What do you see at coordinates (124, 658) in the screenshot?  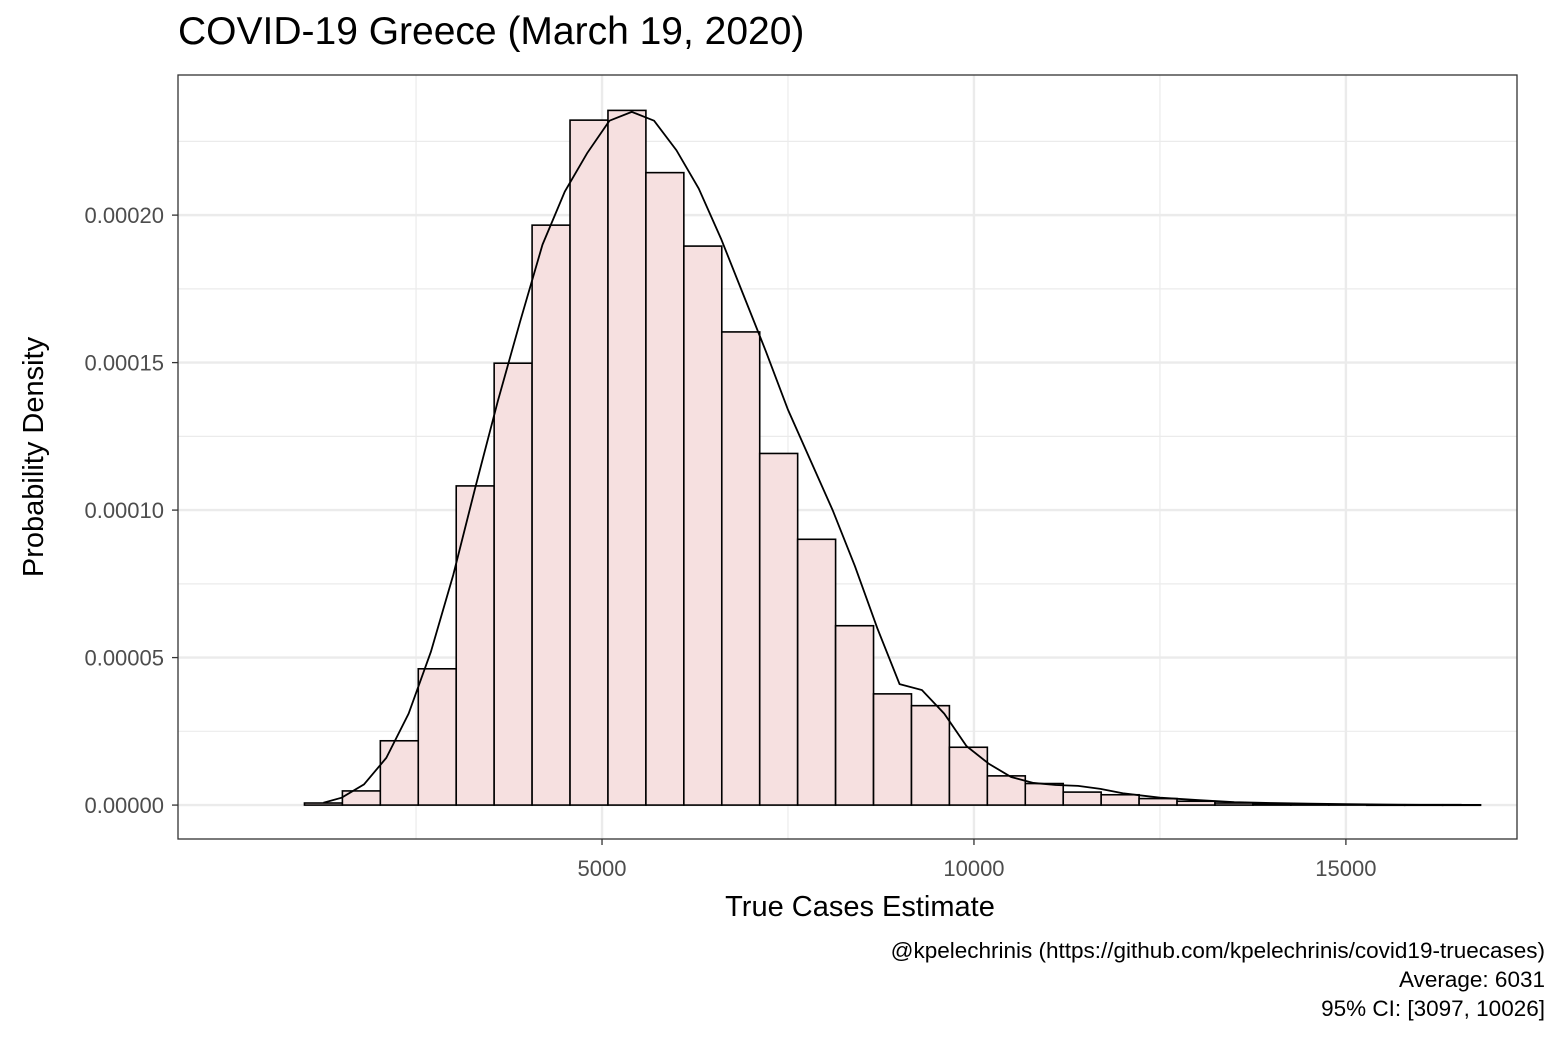 I see `y-tick-label: 0.00005` at bounding box center [124, 658].